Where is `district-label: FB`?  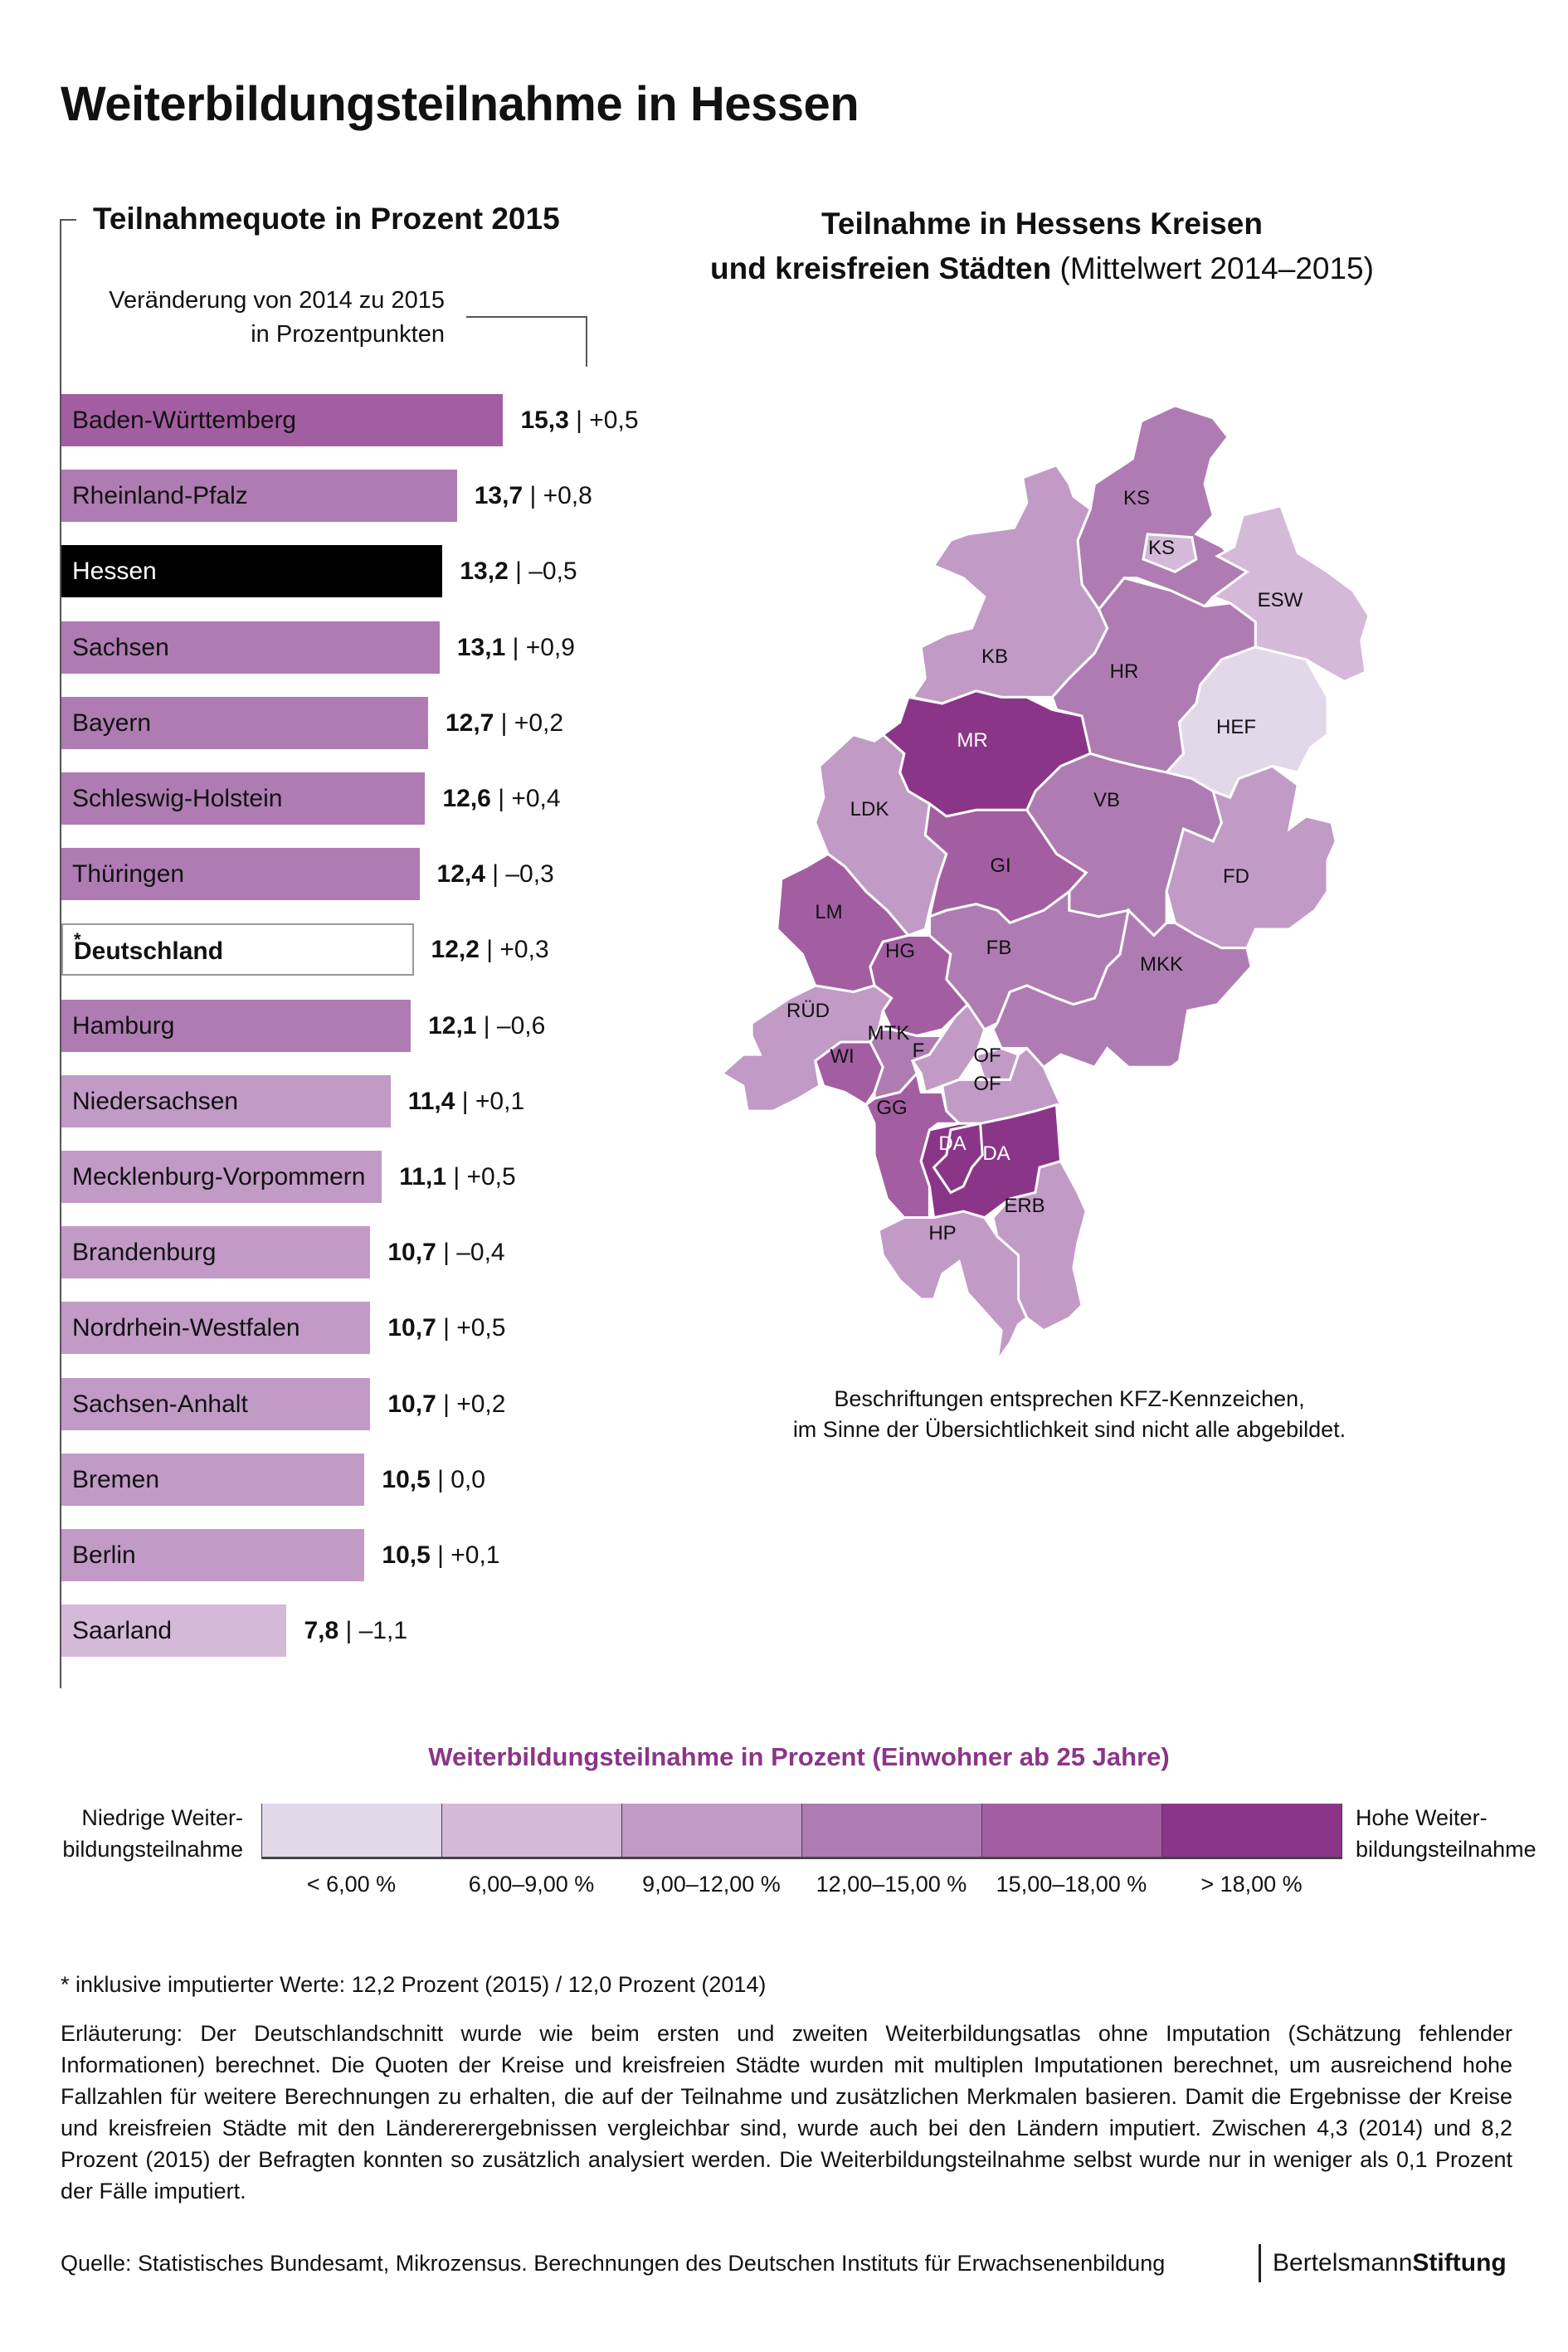 district-label: FB is located at coordinates (999, 948).